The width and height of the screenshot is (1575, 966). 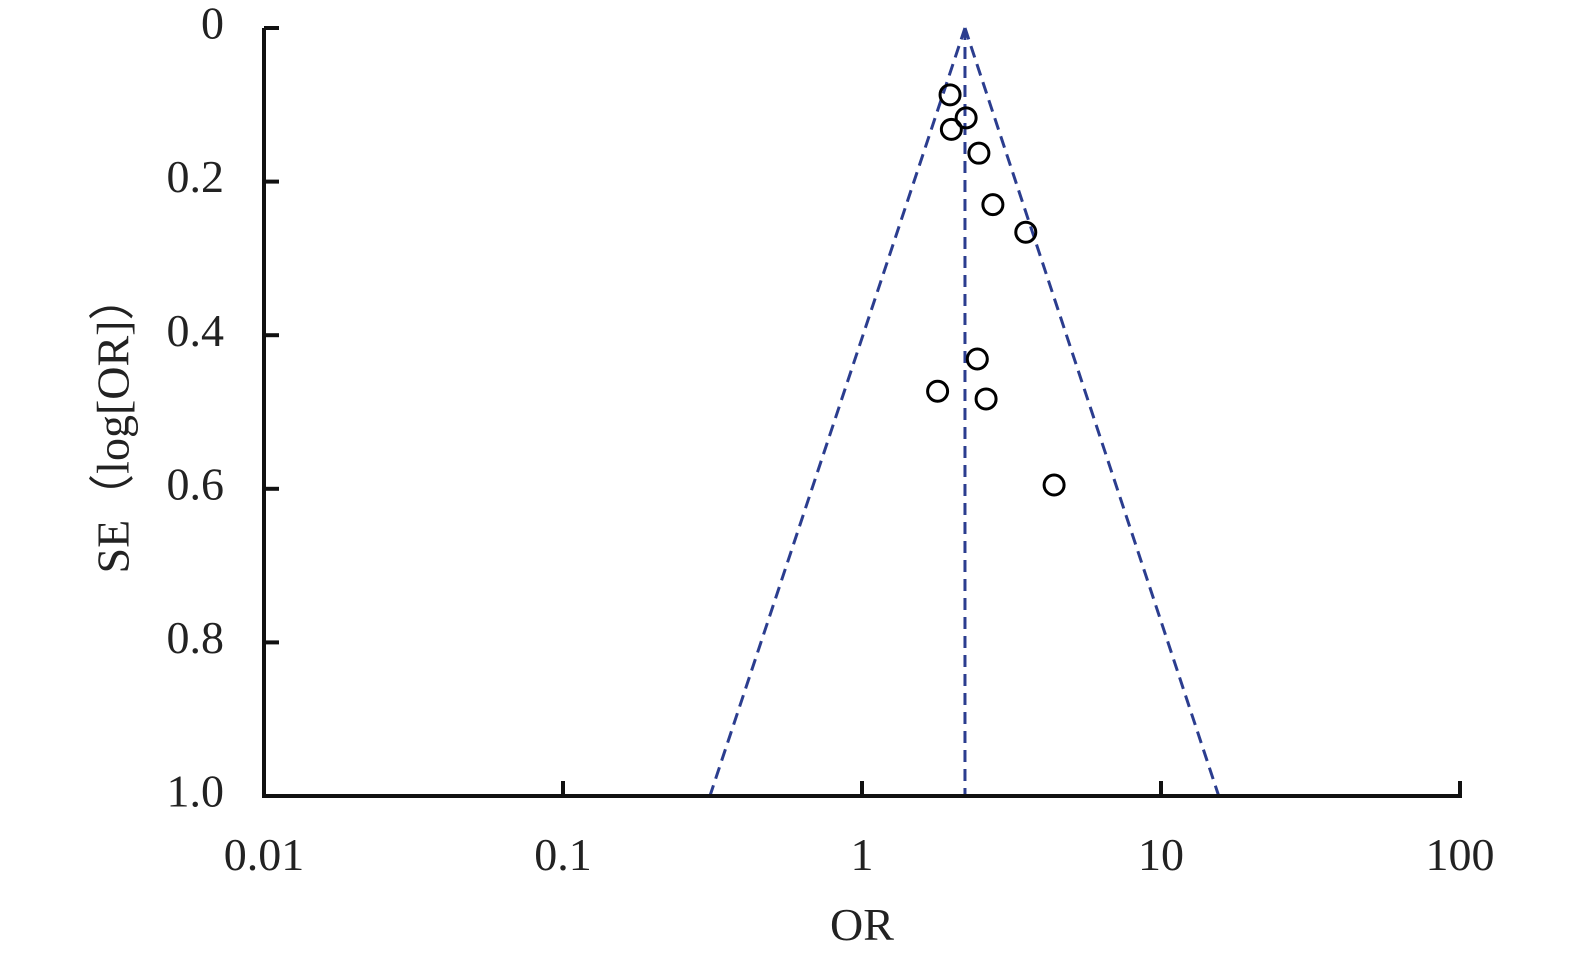 What do you see at coordinates (196, 637) in the screenshot?
I see `y-tick-label: 0.8` at bounding box center [196, 637].